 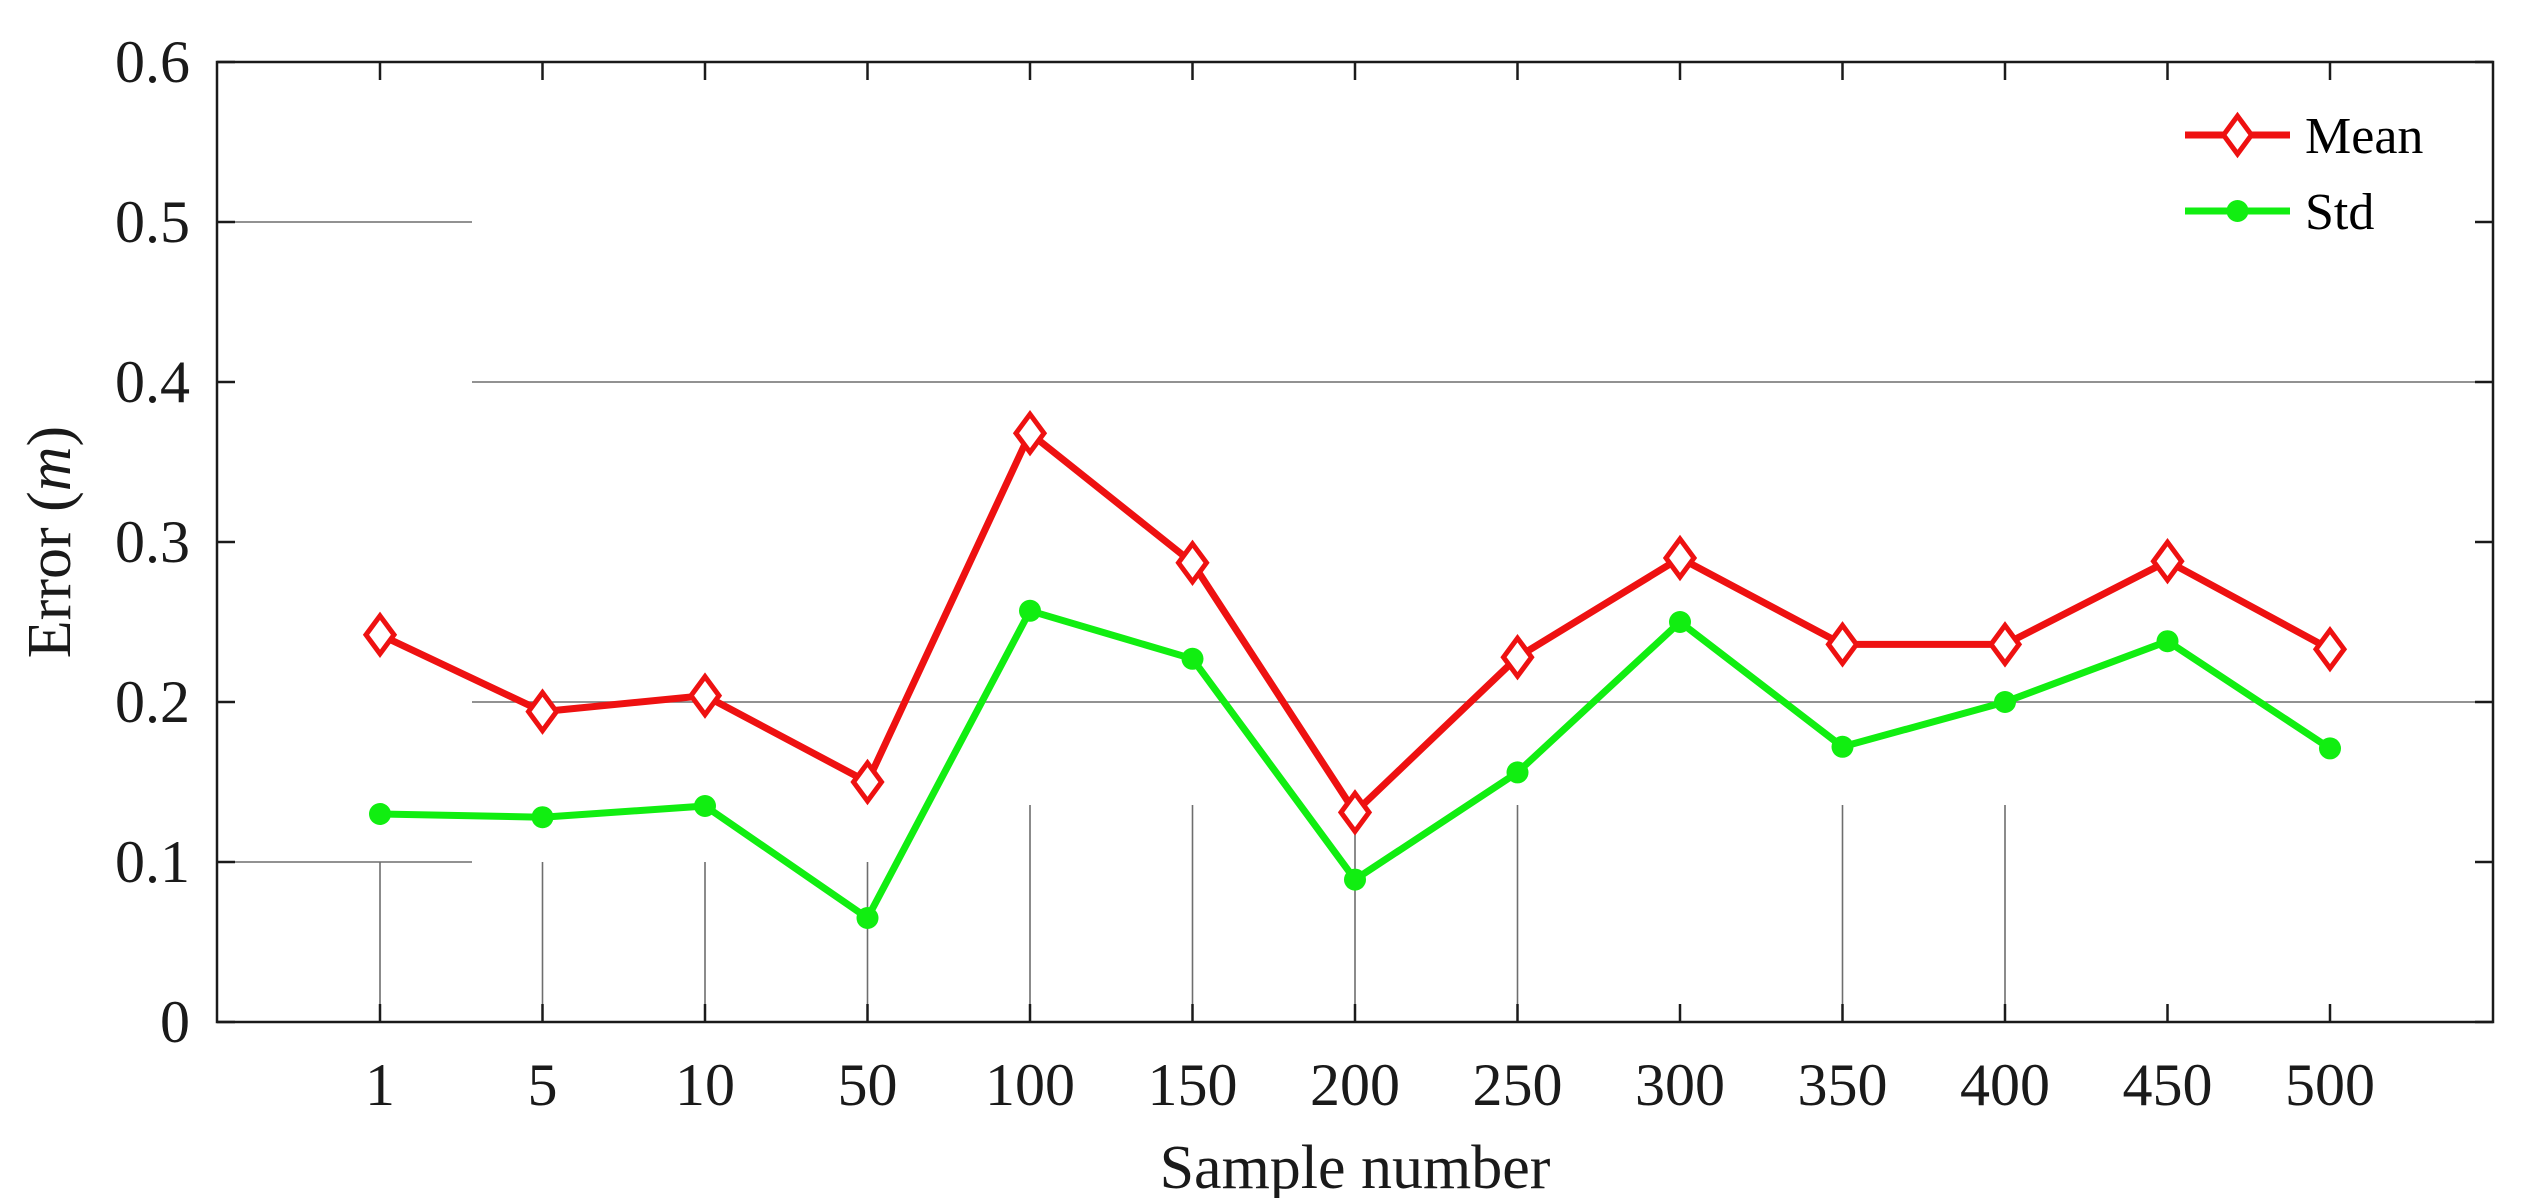 What do you see at coordinates (152, 382) in the screenshot?
I see `y-tick-label: 0.4` at bounding box center [152, 382].